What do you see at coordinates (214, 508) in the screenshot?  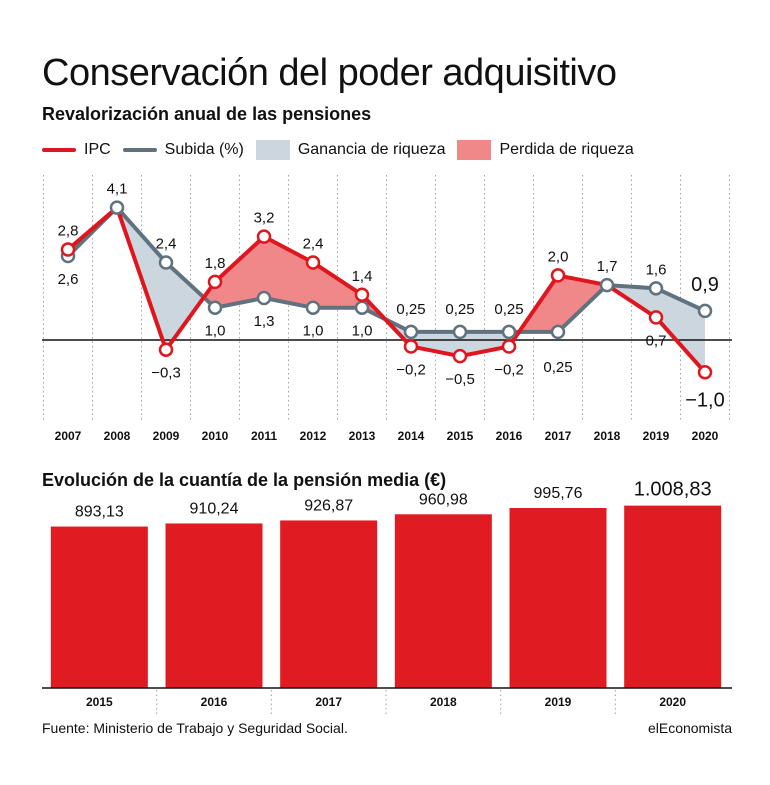 I see `bar-value-label: 910,24` at bounding box center [214, 508].